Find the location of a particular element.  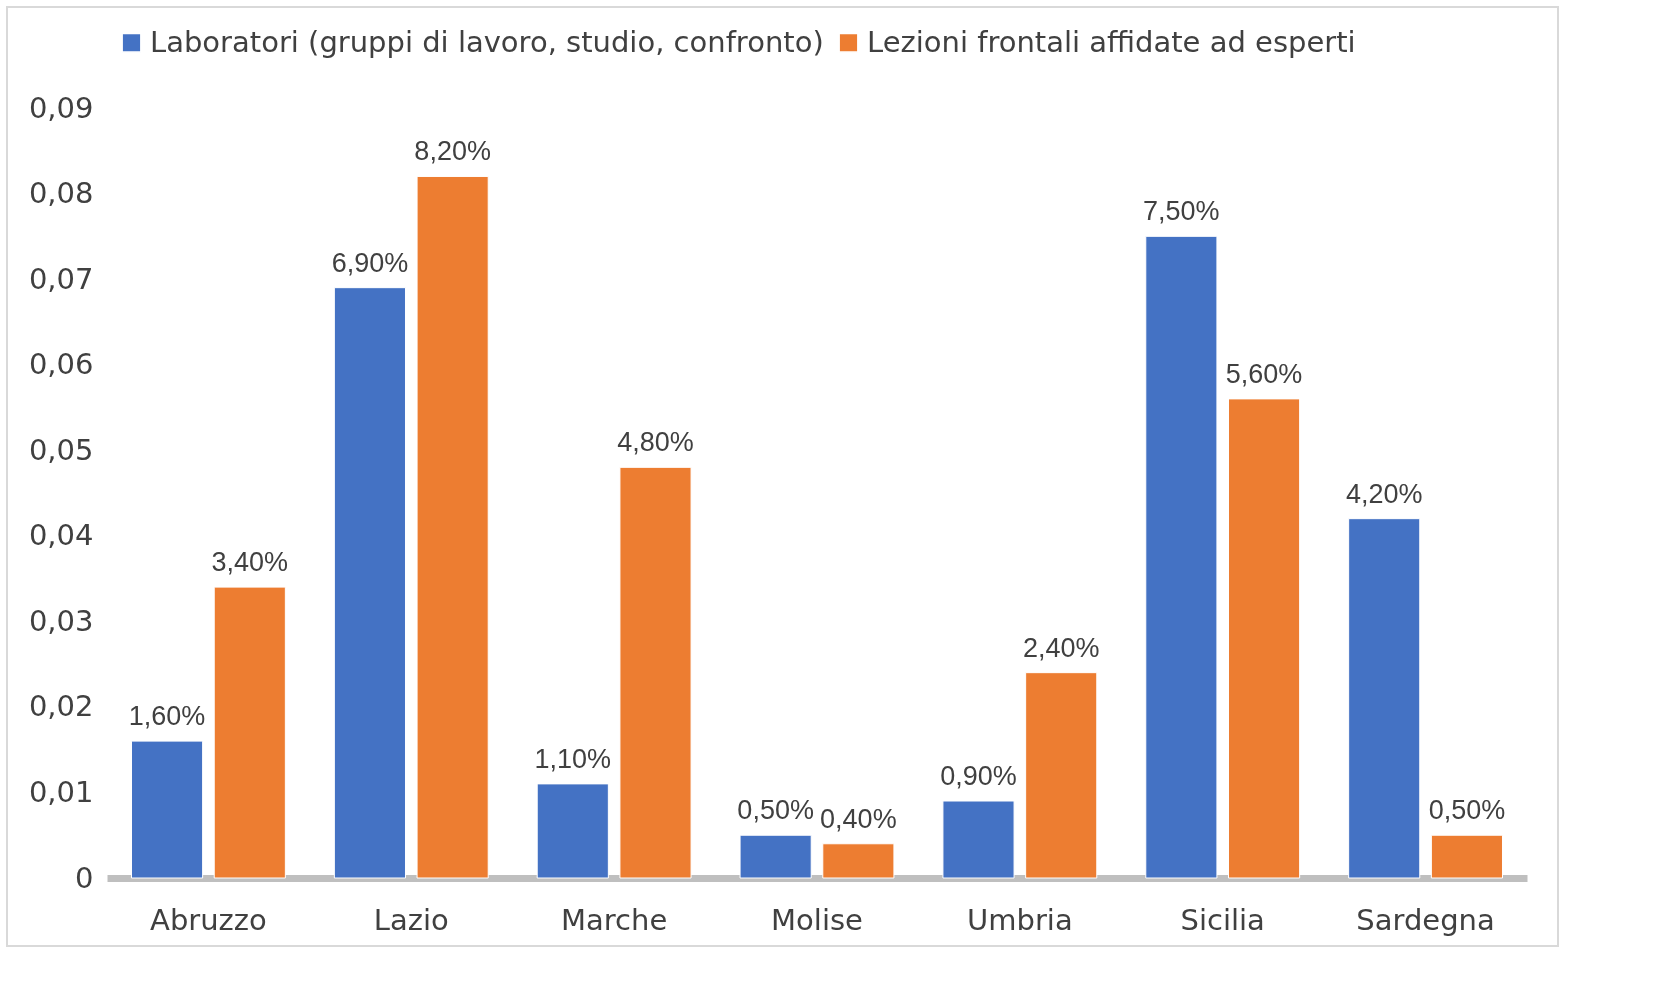

x-tick-label: Umbria is located at coordinates (1020, 919).